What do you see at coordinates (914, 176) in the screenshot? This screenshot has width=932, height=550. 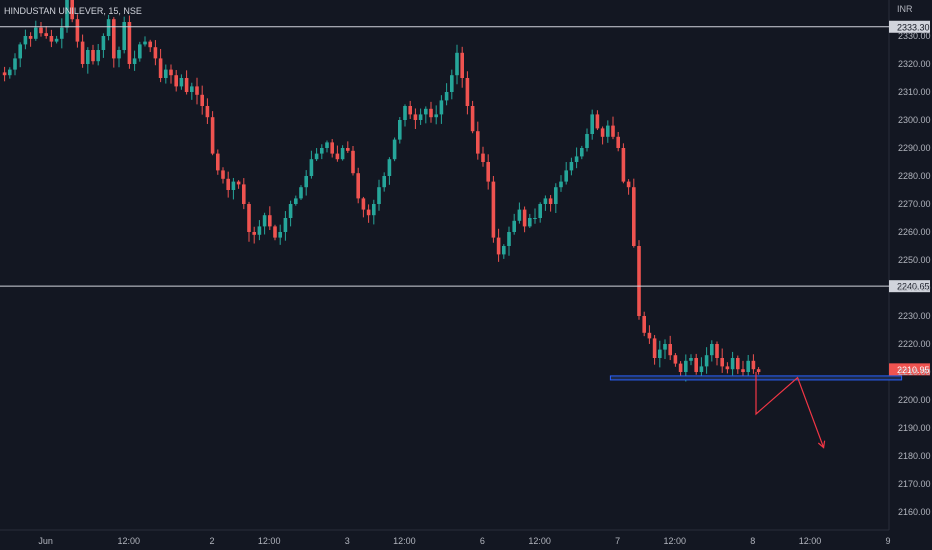 I see `price-tick-label: 2280.00` at bounding box center [914, 176].